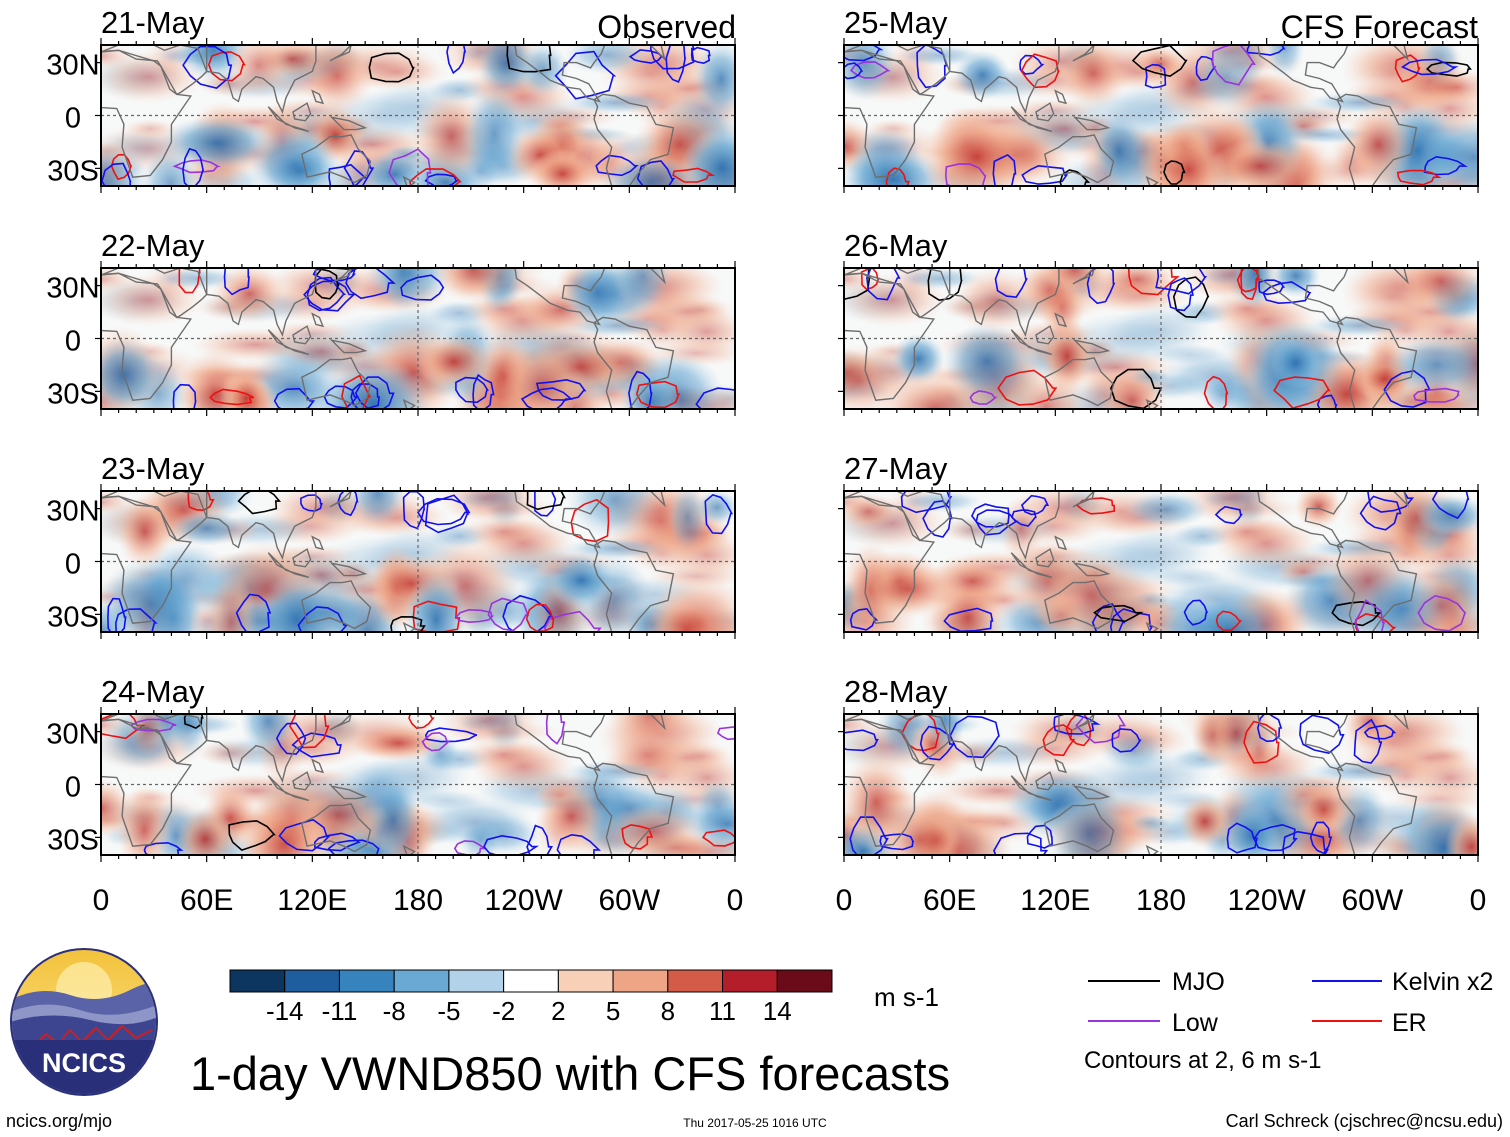  I want to click on contour-note: Contours at 2, 6 m s-1, so click(1202, 1060).